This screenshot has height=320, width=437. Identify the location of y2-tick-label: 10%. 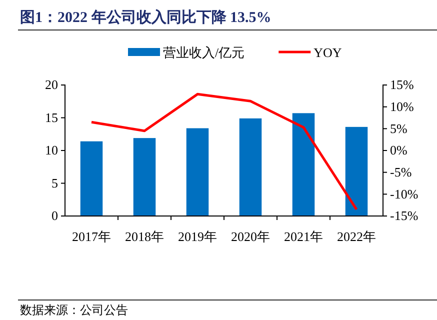
(402, 106).